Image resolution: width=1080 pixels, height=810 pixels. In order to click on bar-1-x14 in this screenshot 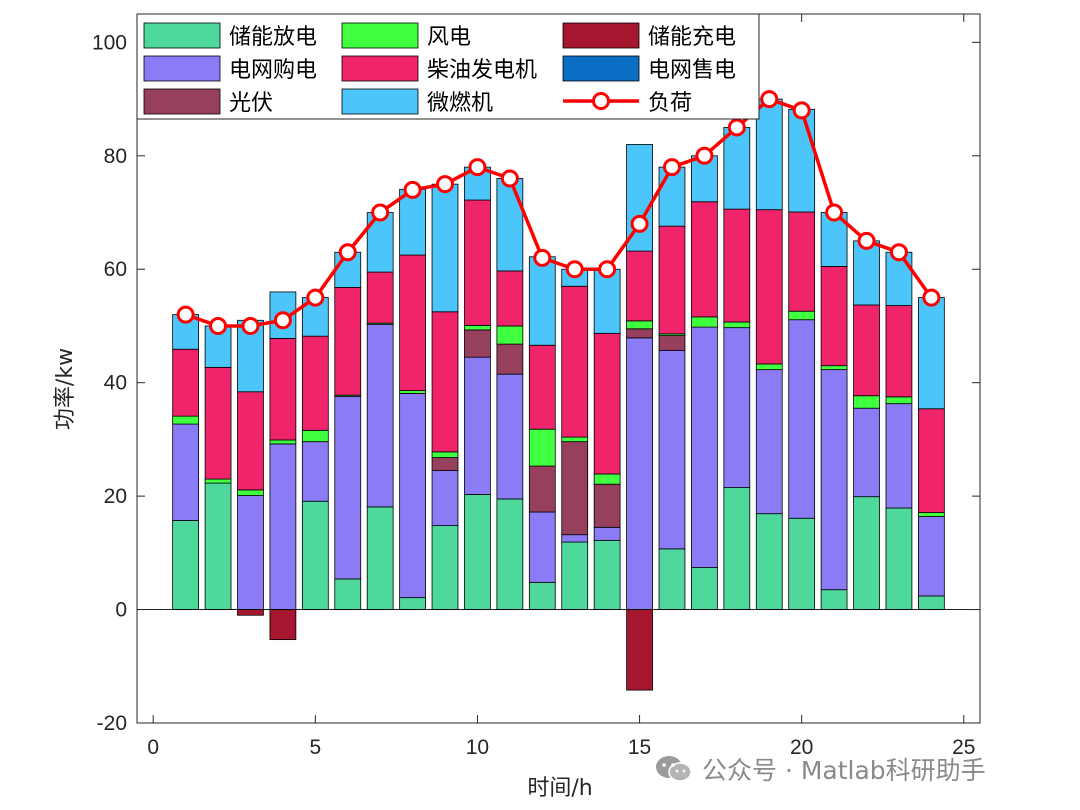, I will do `click(607, 574)`.